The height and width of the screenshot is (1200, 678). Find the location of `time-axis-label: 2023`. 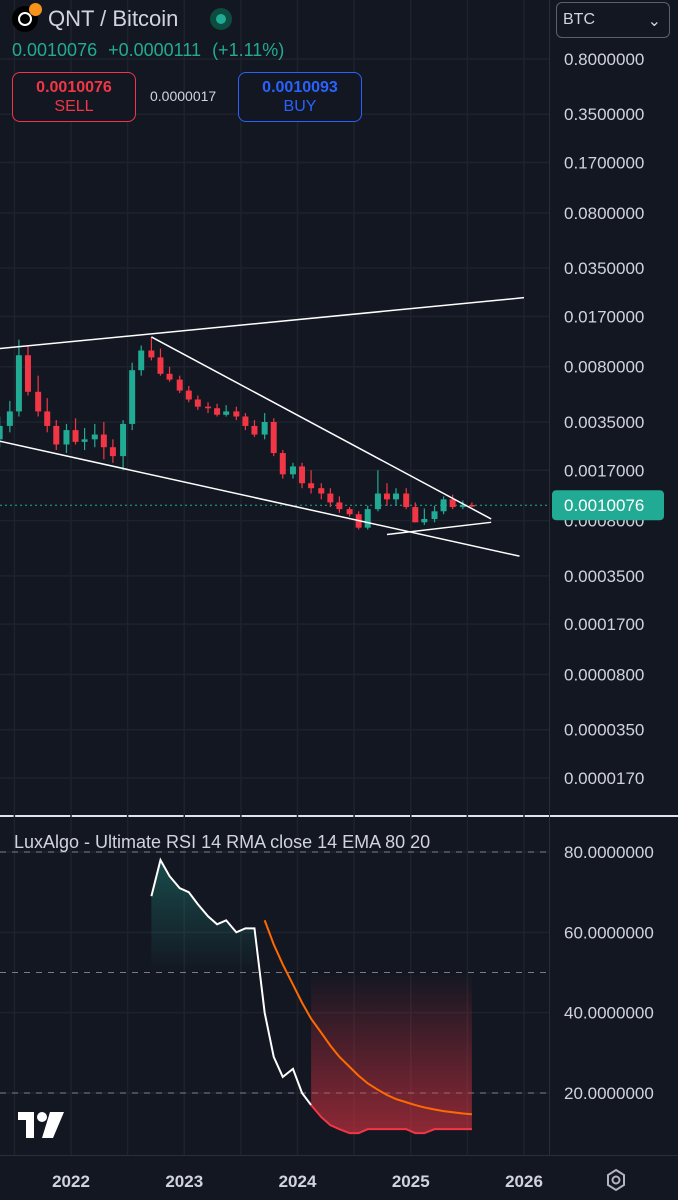

time-axis-label: 2023 is located at coordinates (184, 1181).